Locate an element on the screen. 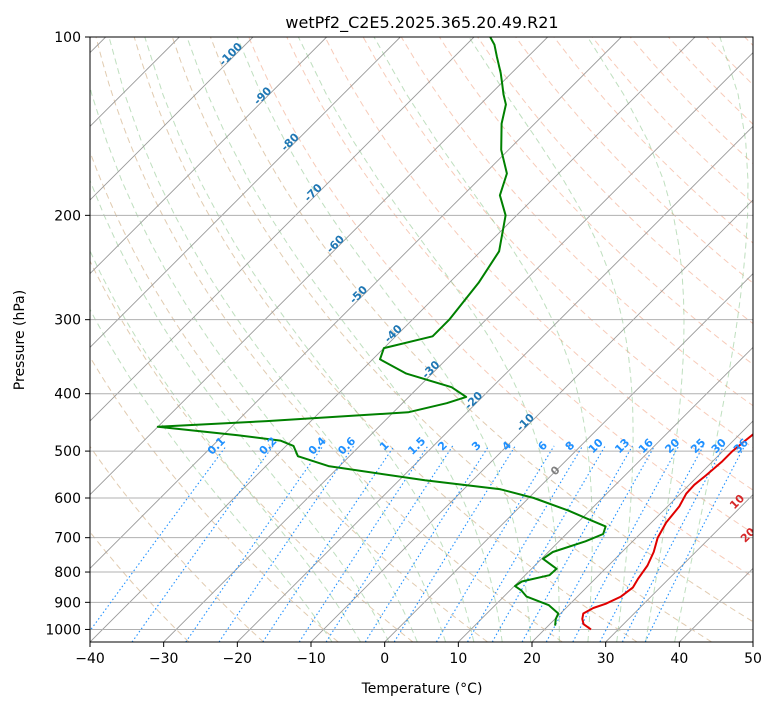 The height and width of the screenshot is (708, 775). y-tick-label: 500 is located at coordinates (67, 452).